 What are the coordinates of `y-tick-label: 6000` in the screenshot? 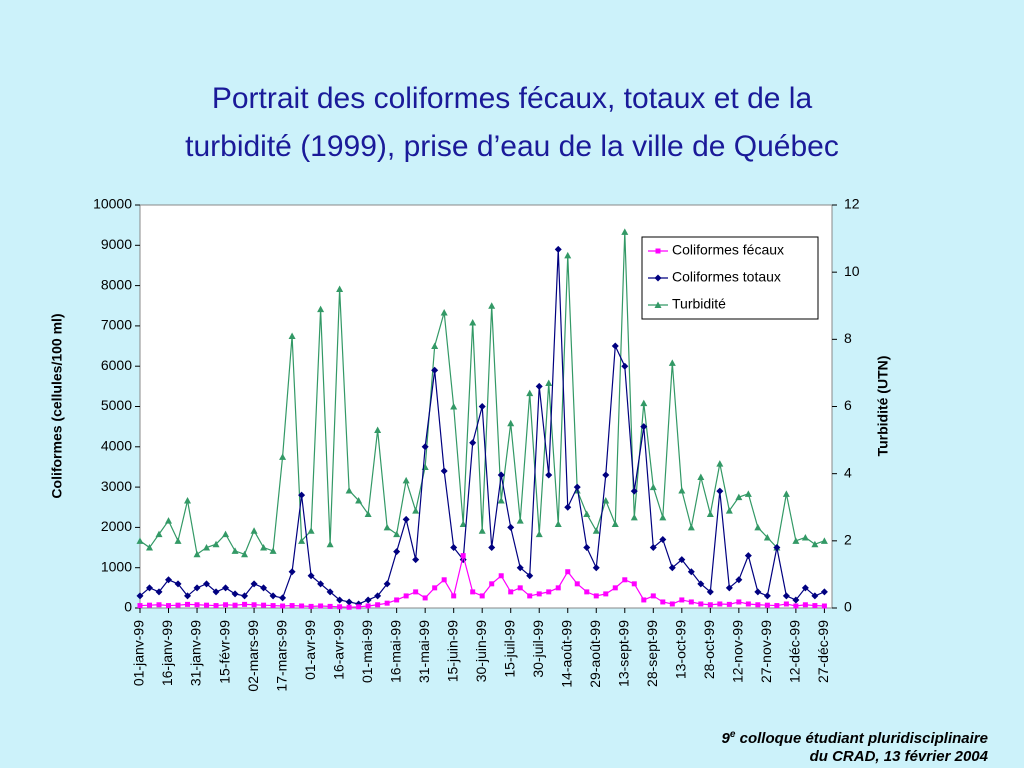 It's located at (116, 365).